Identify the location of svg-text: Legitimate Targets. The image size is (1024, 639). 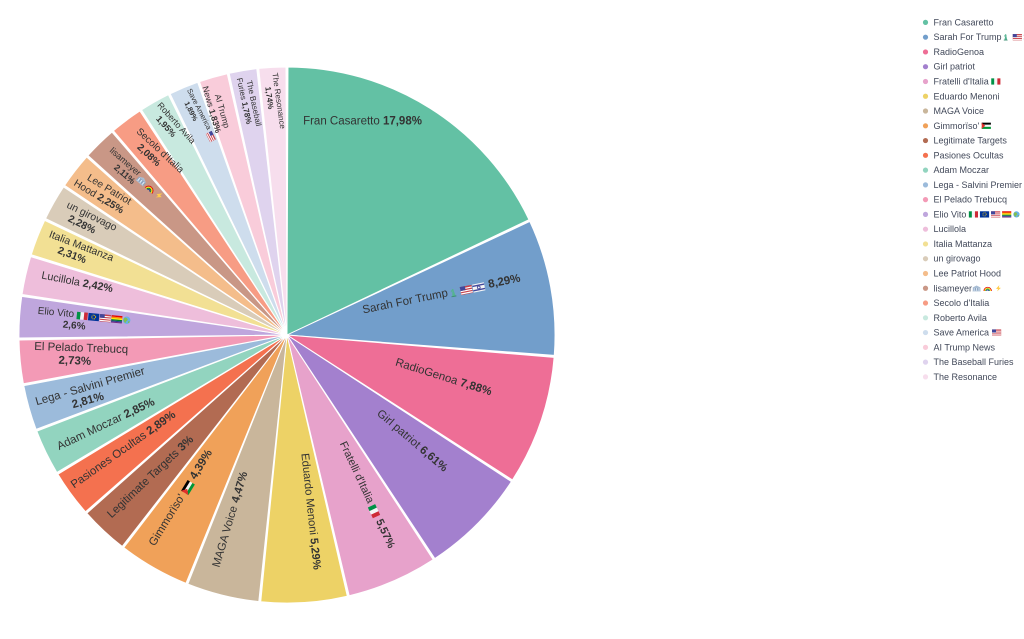
(971, 141).